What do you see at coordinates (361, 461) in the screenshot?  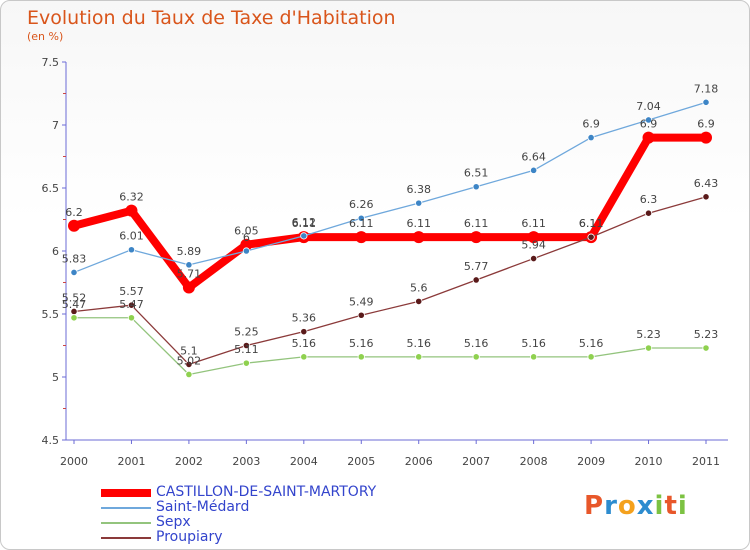 I see `x-tick-label: 2005` at bounding box center [361, 461].